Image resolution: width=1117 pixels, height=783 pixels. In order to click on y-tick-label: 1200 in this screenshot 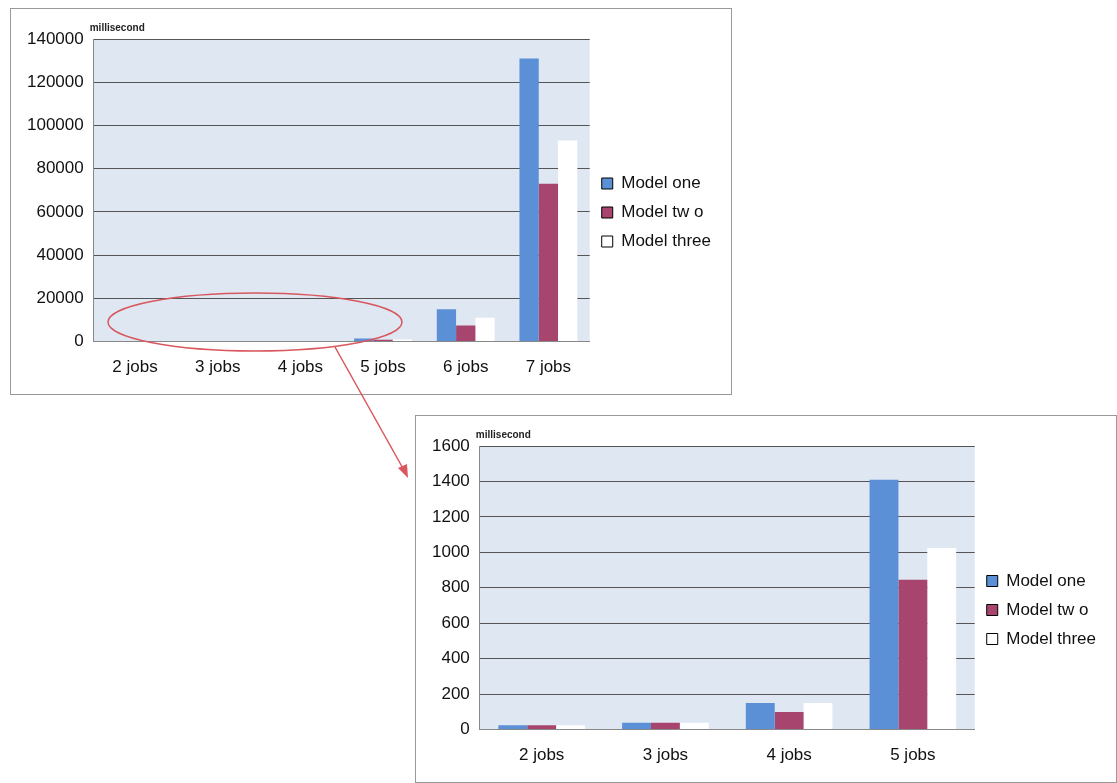, I will do `click(450, 516)`.